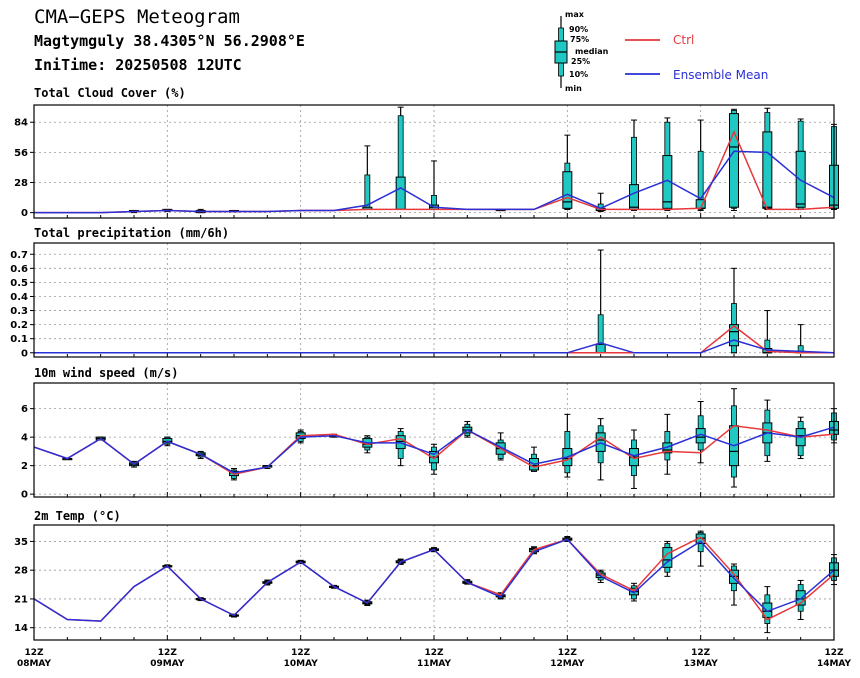 The width and height of the screenshot is (860, 678). What do you see at coordinates (573, 88) in the screenshot?
I see `legend-box-label: min` at bounding box center [573, 88].